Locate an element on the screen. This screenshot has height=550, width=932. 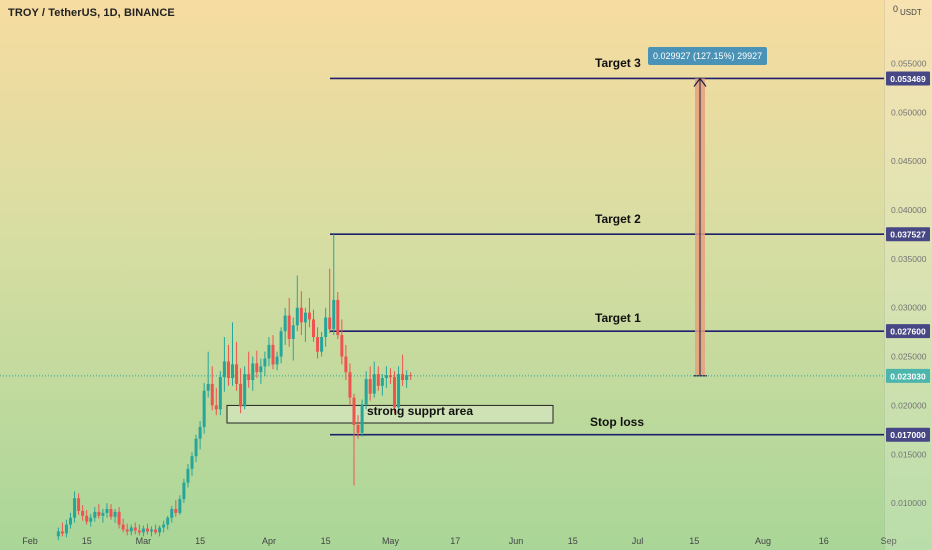
support-zone is located at coordinates (390, 414).